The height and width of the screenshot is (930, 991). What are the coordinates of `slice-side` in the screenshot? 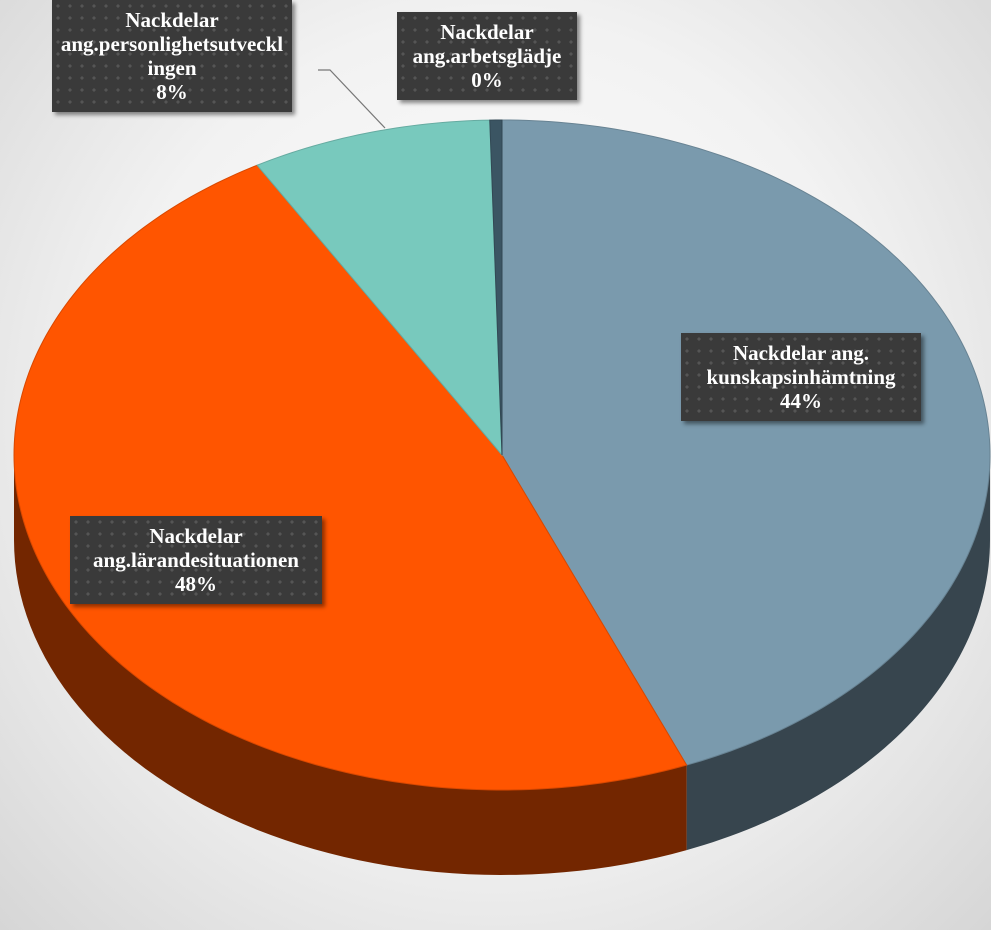 It's located at (838, 653).